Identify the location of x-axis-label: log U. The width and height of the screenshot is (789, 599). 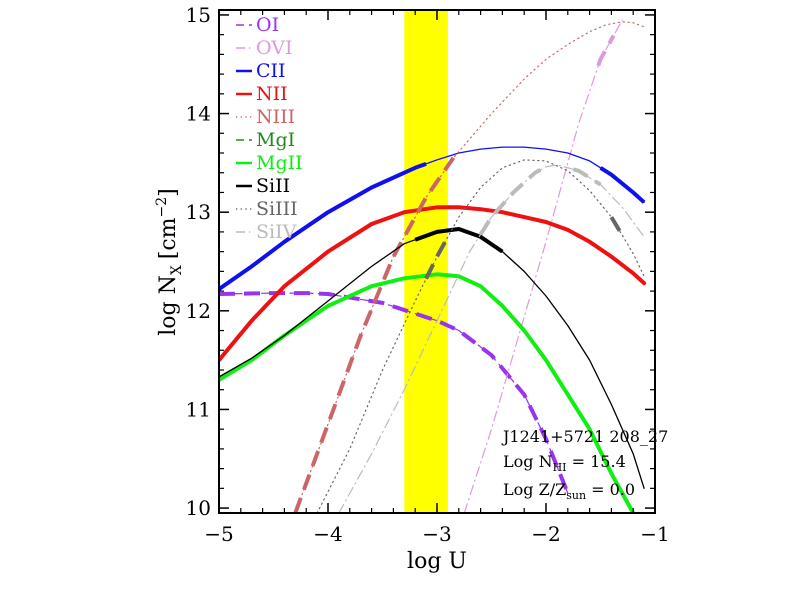
(437, 561).